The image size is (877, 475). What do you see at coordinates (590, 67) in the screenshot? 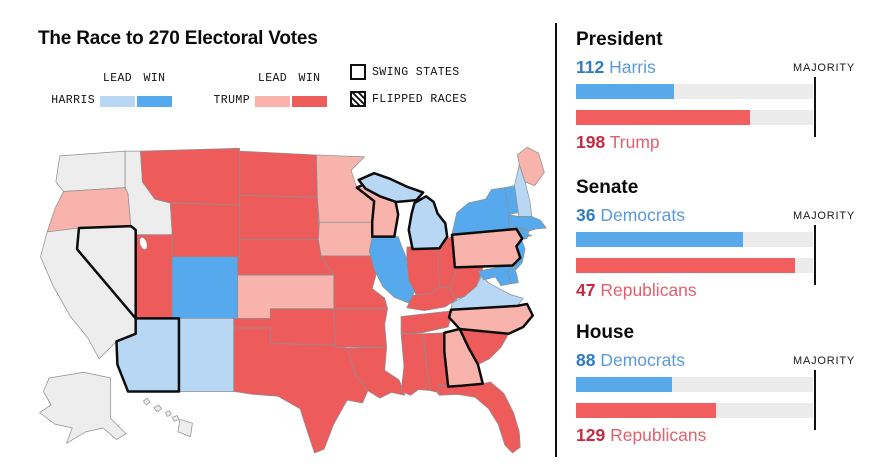
I see `dem-count: 112` at bounding box center [590, 67].